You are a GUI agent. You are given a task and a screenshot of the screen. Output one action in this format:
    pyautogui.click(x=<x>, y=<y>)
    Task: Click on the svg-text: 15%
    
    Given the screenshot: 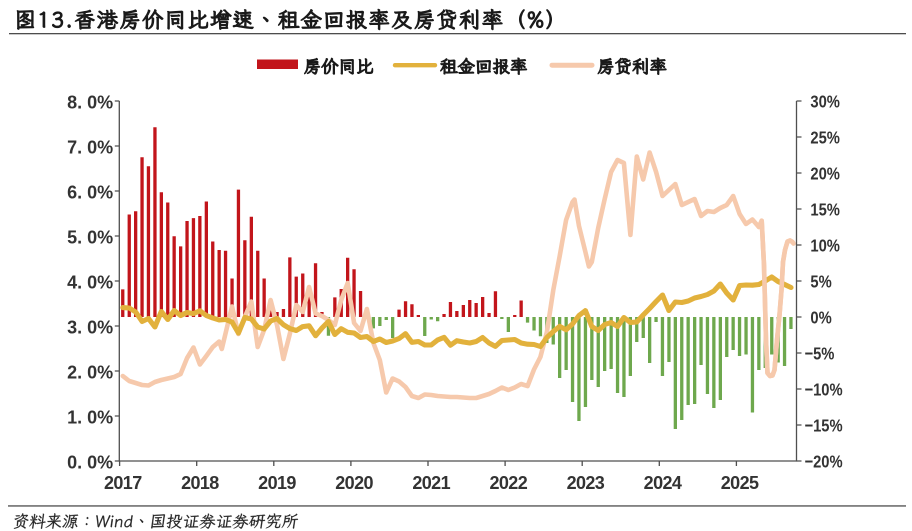 What is the action you would take?
    pyautogui.click(x=825, y=210)
    